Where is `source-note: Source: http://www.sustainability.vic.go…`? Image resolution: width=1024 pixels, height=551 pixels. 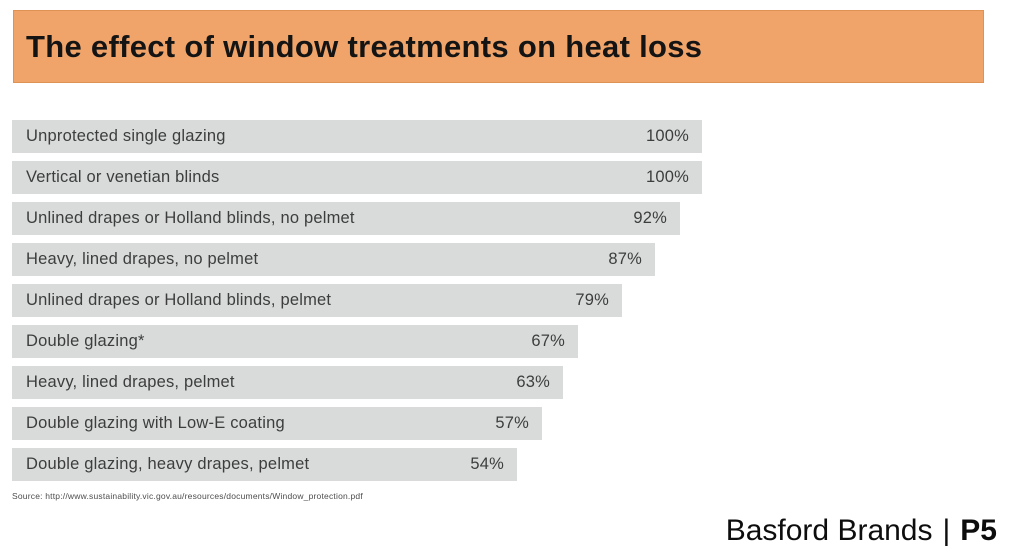
source-note: Source: http://www.sustainability.vic.go… is located at coordinates (187, 496).